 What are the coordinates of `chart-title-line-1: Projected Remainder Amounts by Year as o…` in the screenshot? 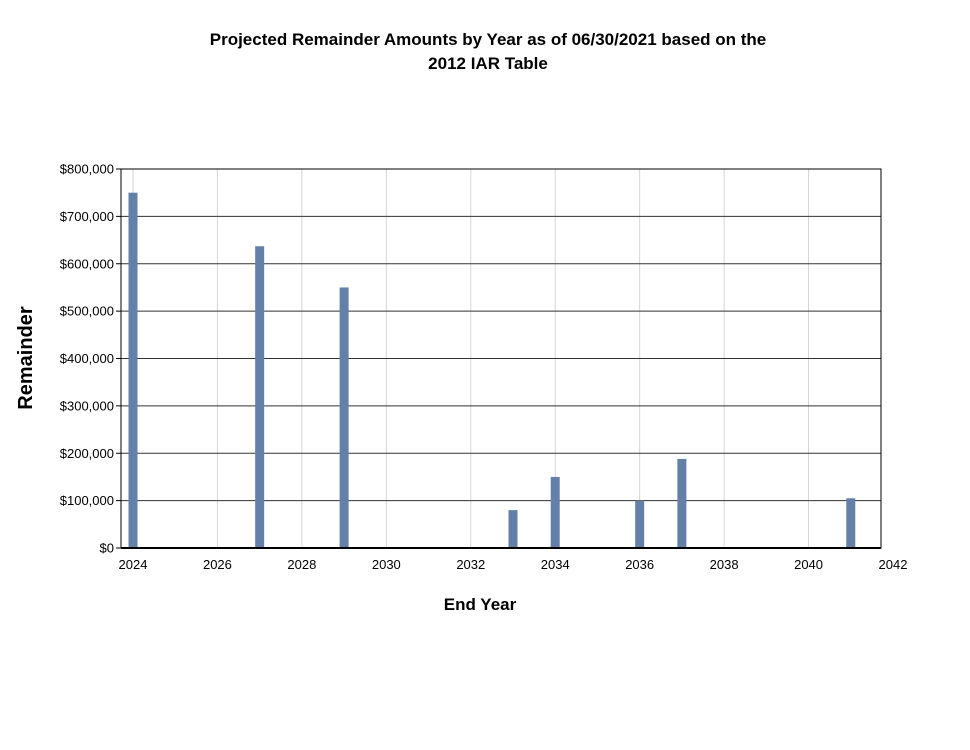 It's located at (488, 39).